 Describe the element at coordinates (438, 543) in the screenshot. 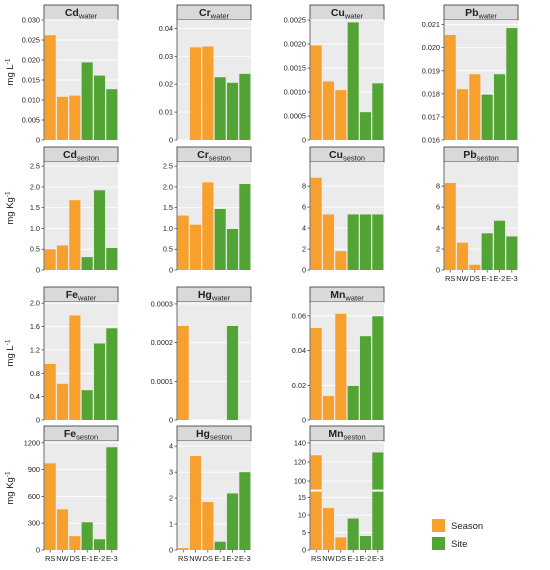

I see `legend-swatch-site` at that location.